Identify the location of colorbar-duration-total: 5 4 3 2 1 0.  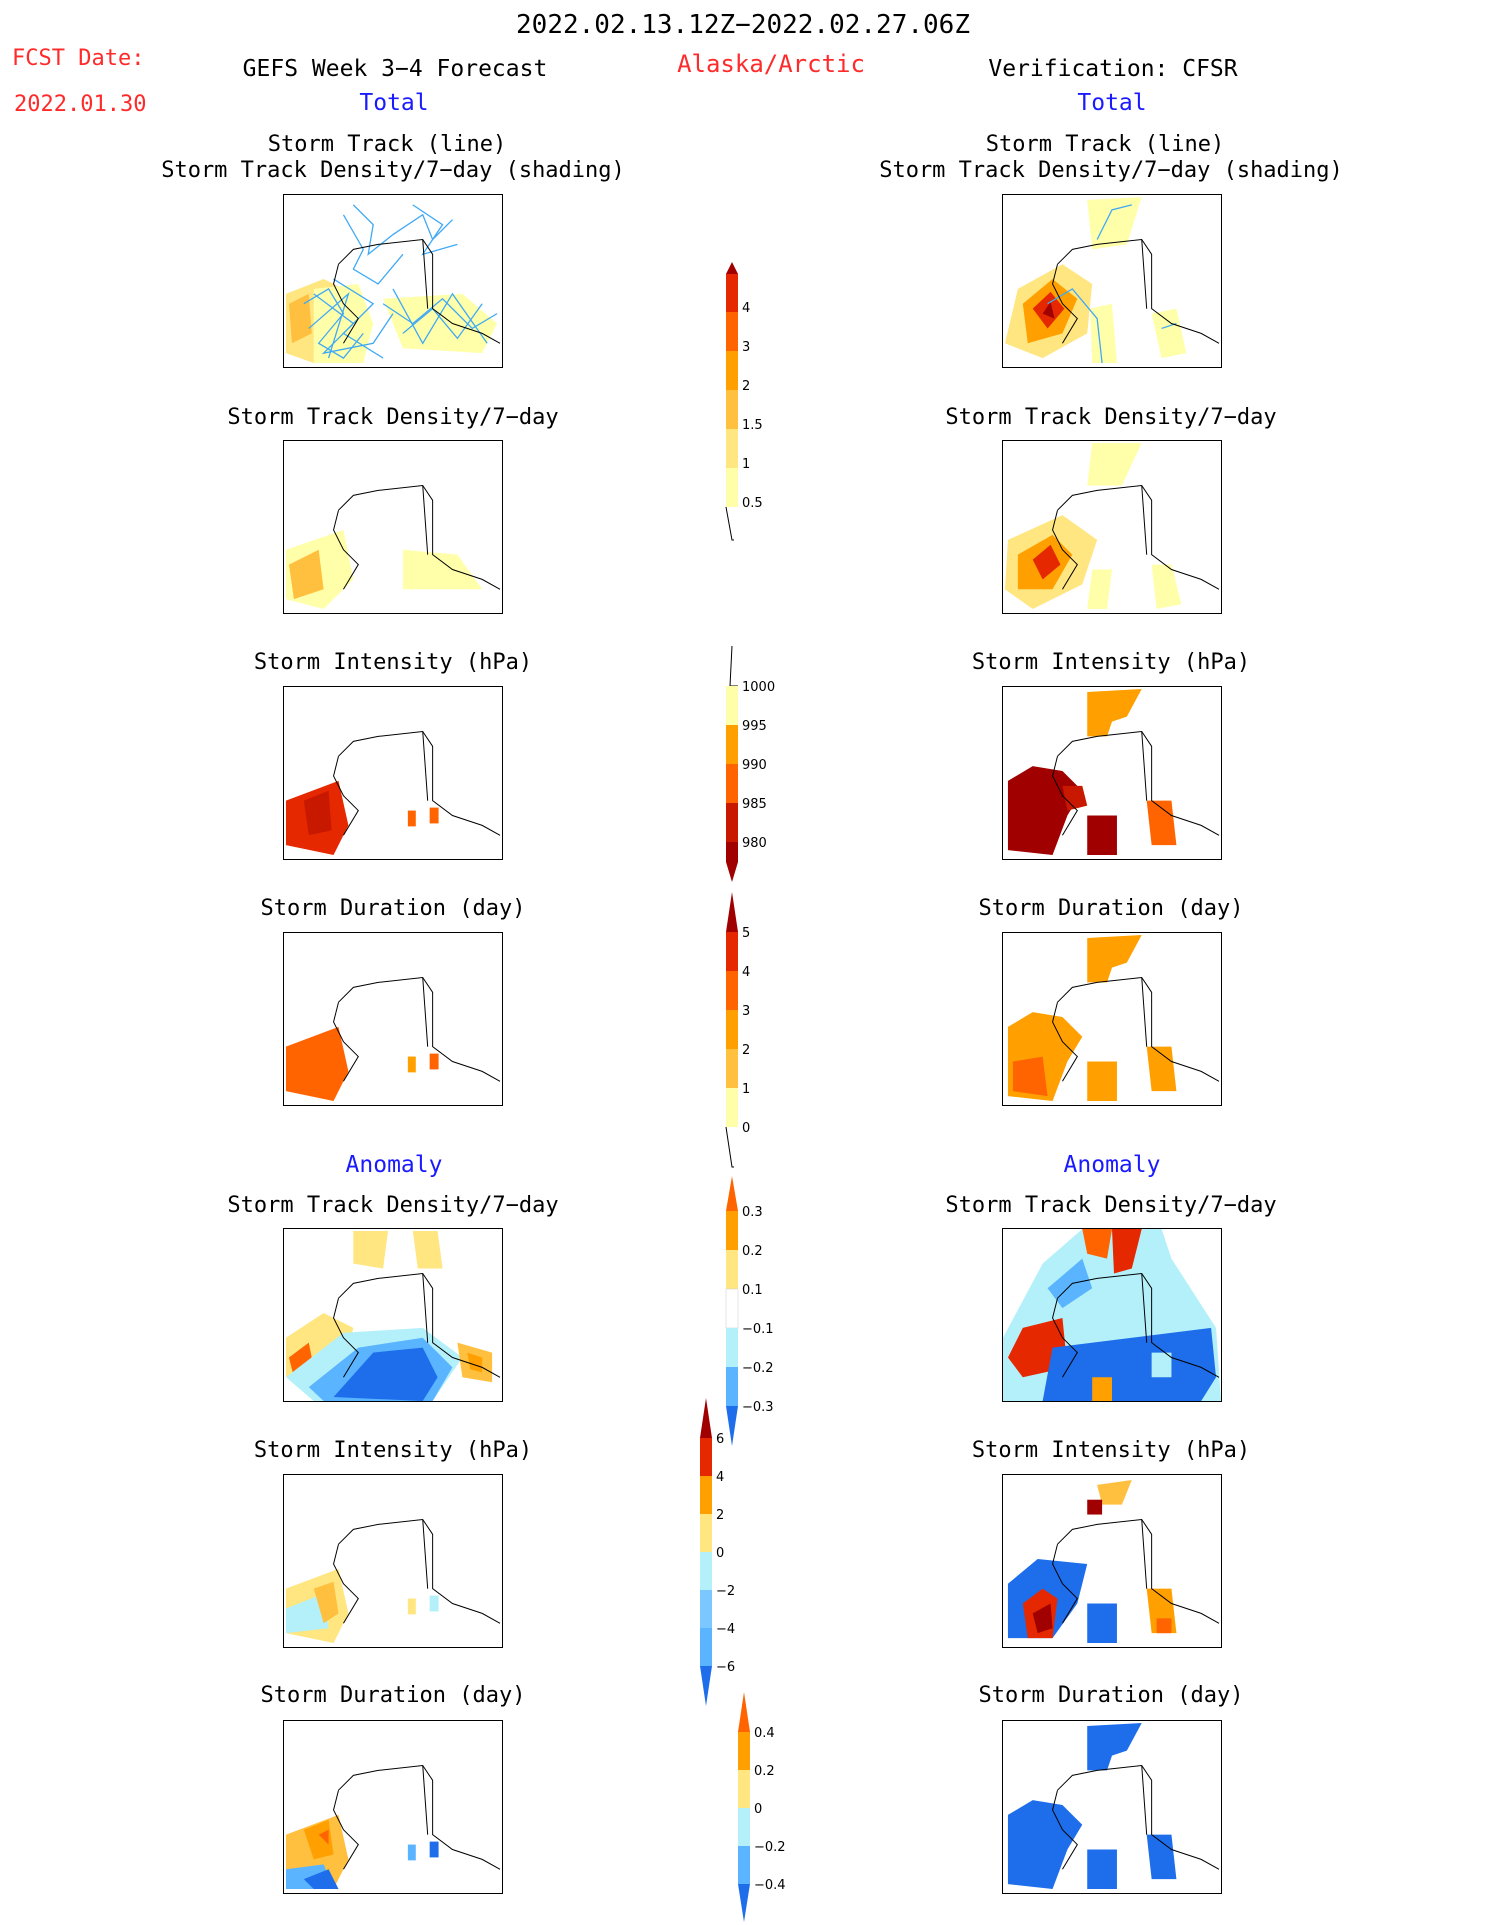
(758, 1032).